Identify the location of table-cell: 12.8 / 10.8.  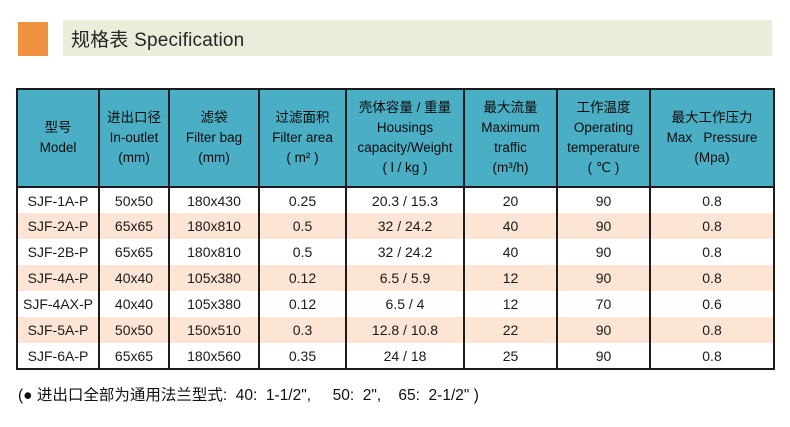
(405, 330).